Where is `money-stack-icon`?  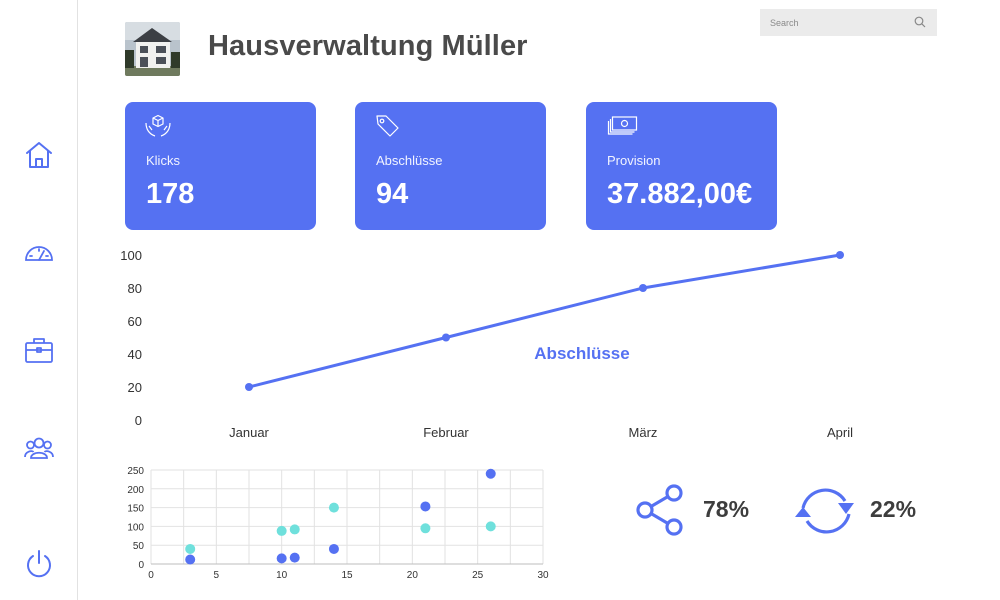
money-stack-icon is located at coordinates (622, 125).